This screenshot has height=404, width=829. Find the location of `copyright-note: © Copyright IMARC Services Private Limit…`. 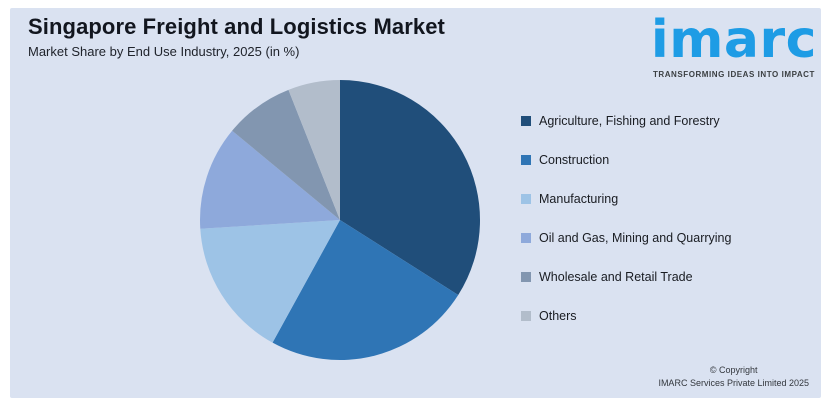

copyright-note: © Copyright IMARC Services Private Limit… is located at coordinates (733, 377).